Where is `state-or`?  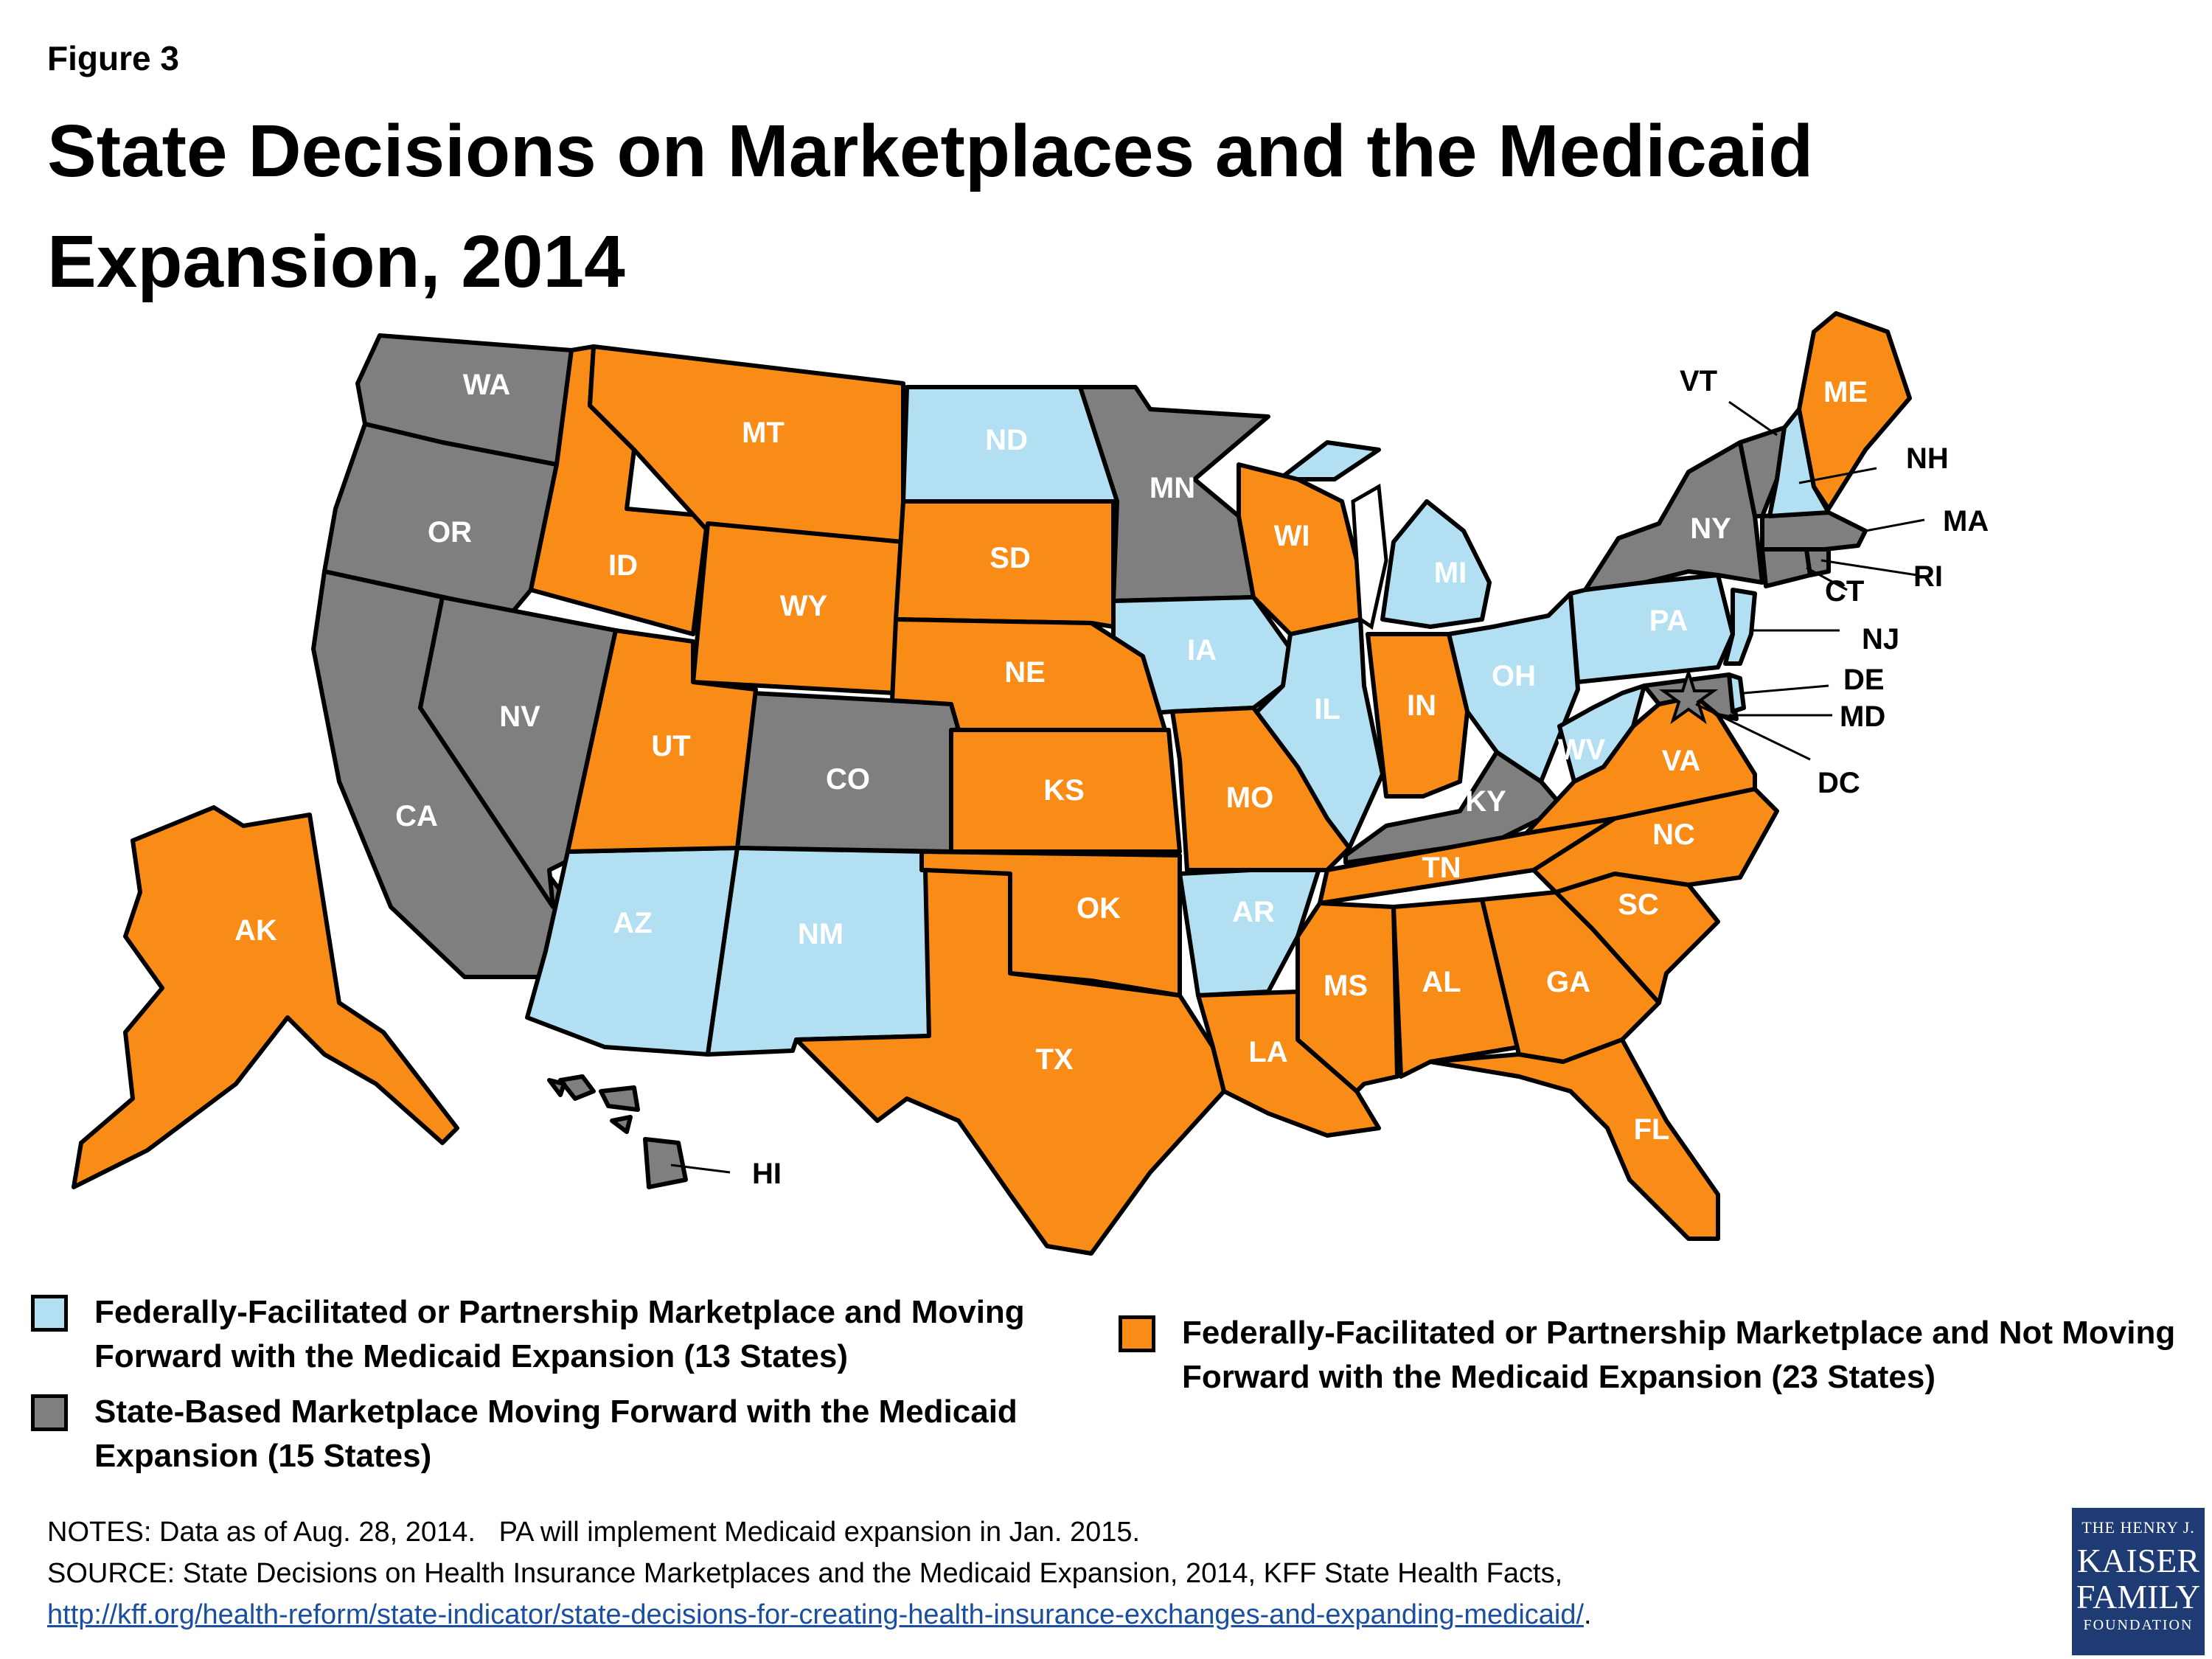
state-or is located at coordinates (440, 518).